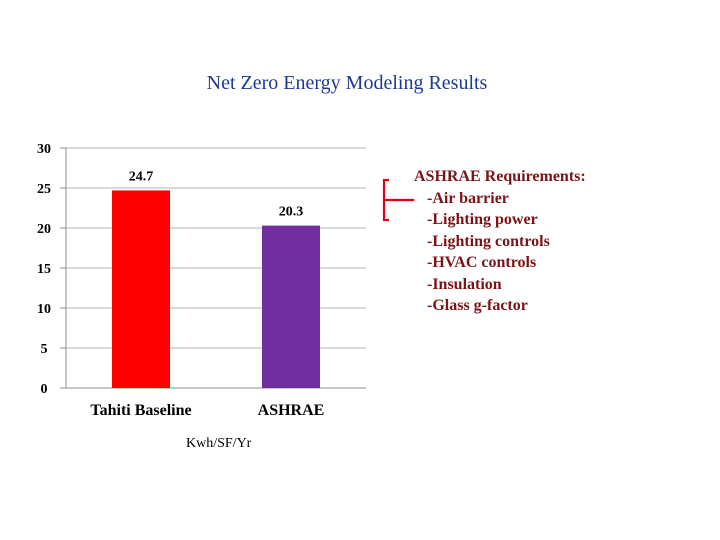  Describe the element at coordinates (44, 189) in the screenshot. I see `y-tick-label: 25` at that location.